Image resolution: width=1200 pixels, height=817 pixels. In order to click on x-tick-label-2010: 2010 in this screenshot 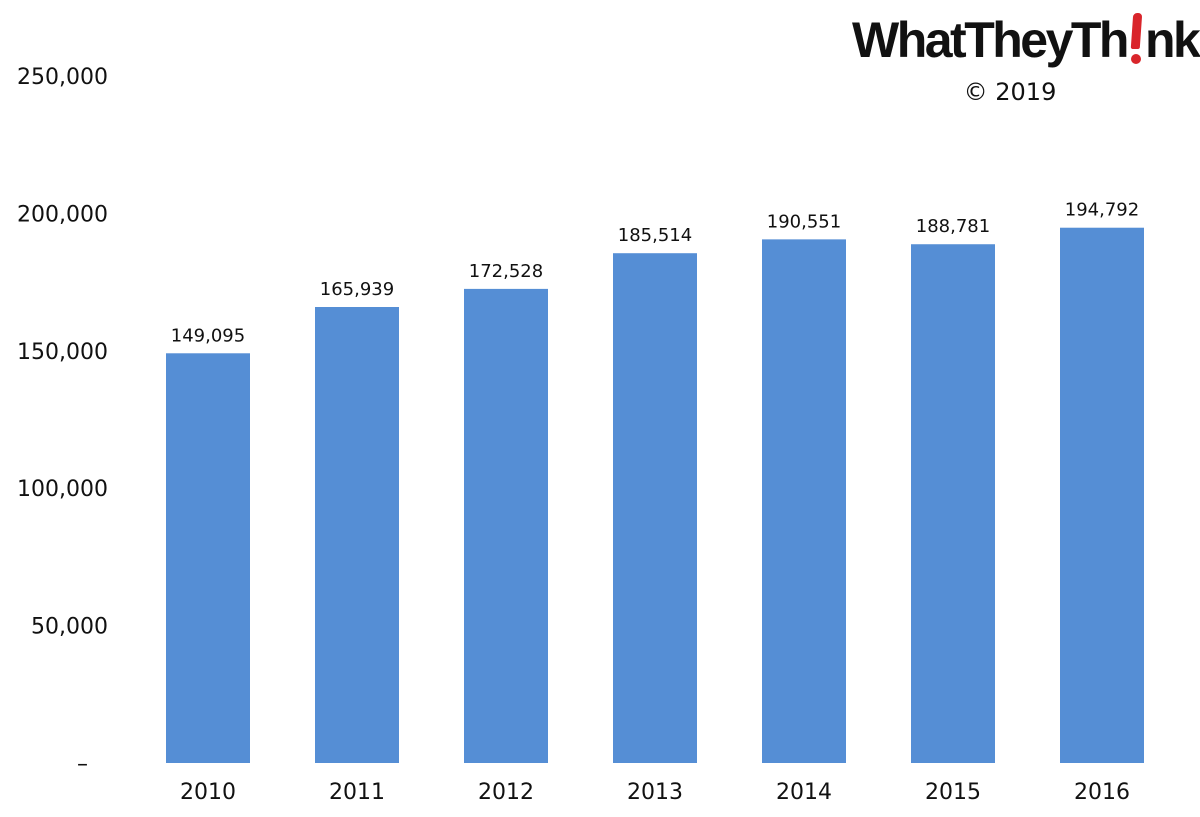, I will do `click(208, 792)`.